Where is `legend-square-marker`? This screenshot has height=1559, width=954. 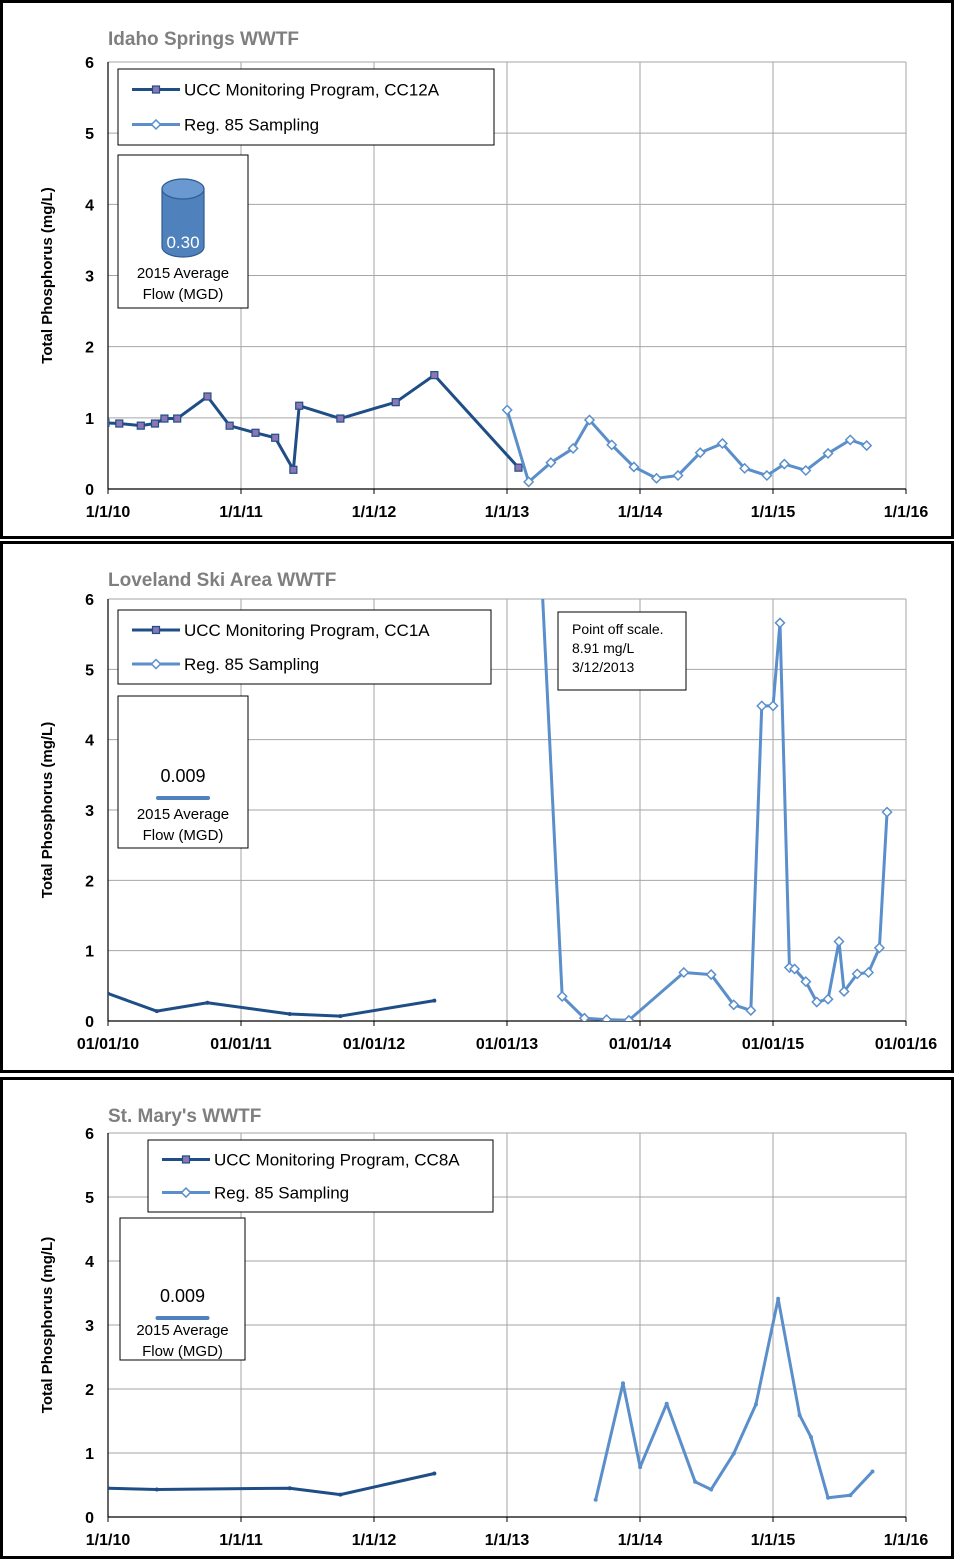
legend-square-marker is located at coordinates (186, 1159).